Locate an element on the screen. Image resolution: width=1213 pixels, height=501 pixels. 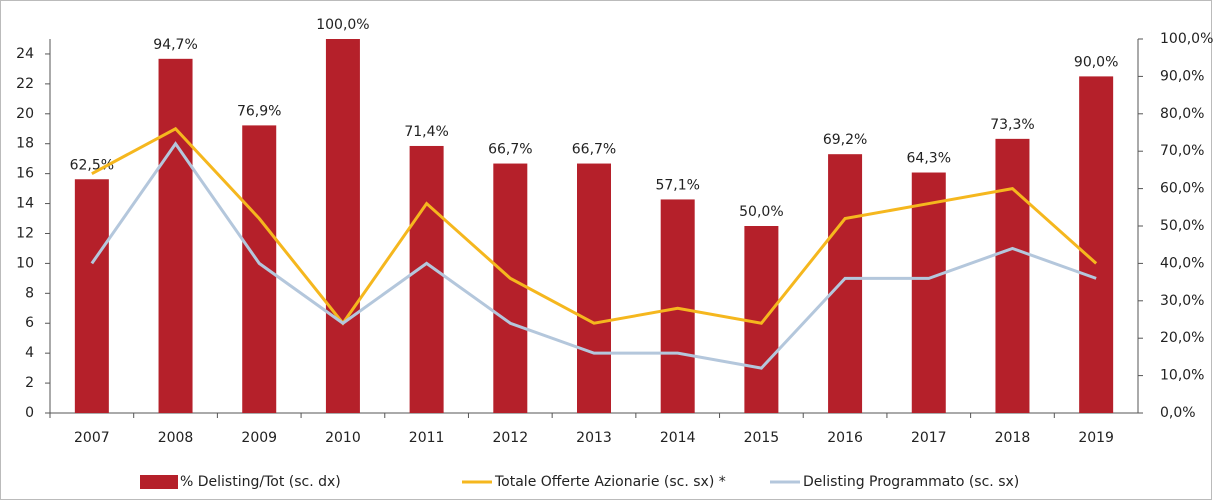
y2-tick-label: 100,0% is located at coordinates (1186, 39).